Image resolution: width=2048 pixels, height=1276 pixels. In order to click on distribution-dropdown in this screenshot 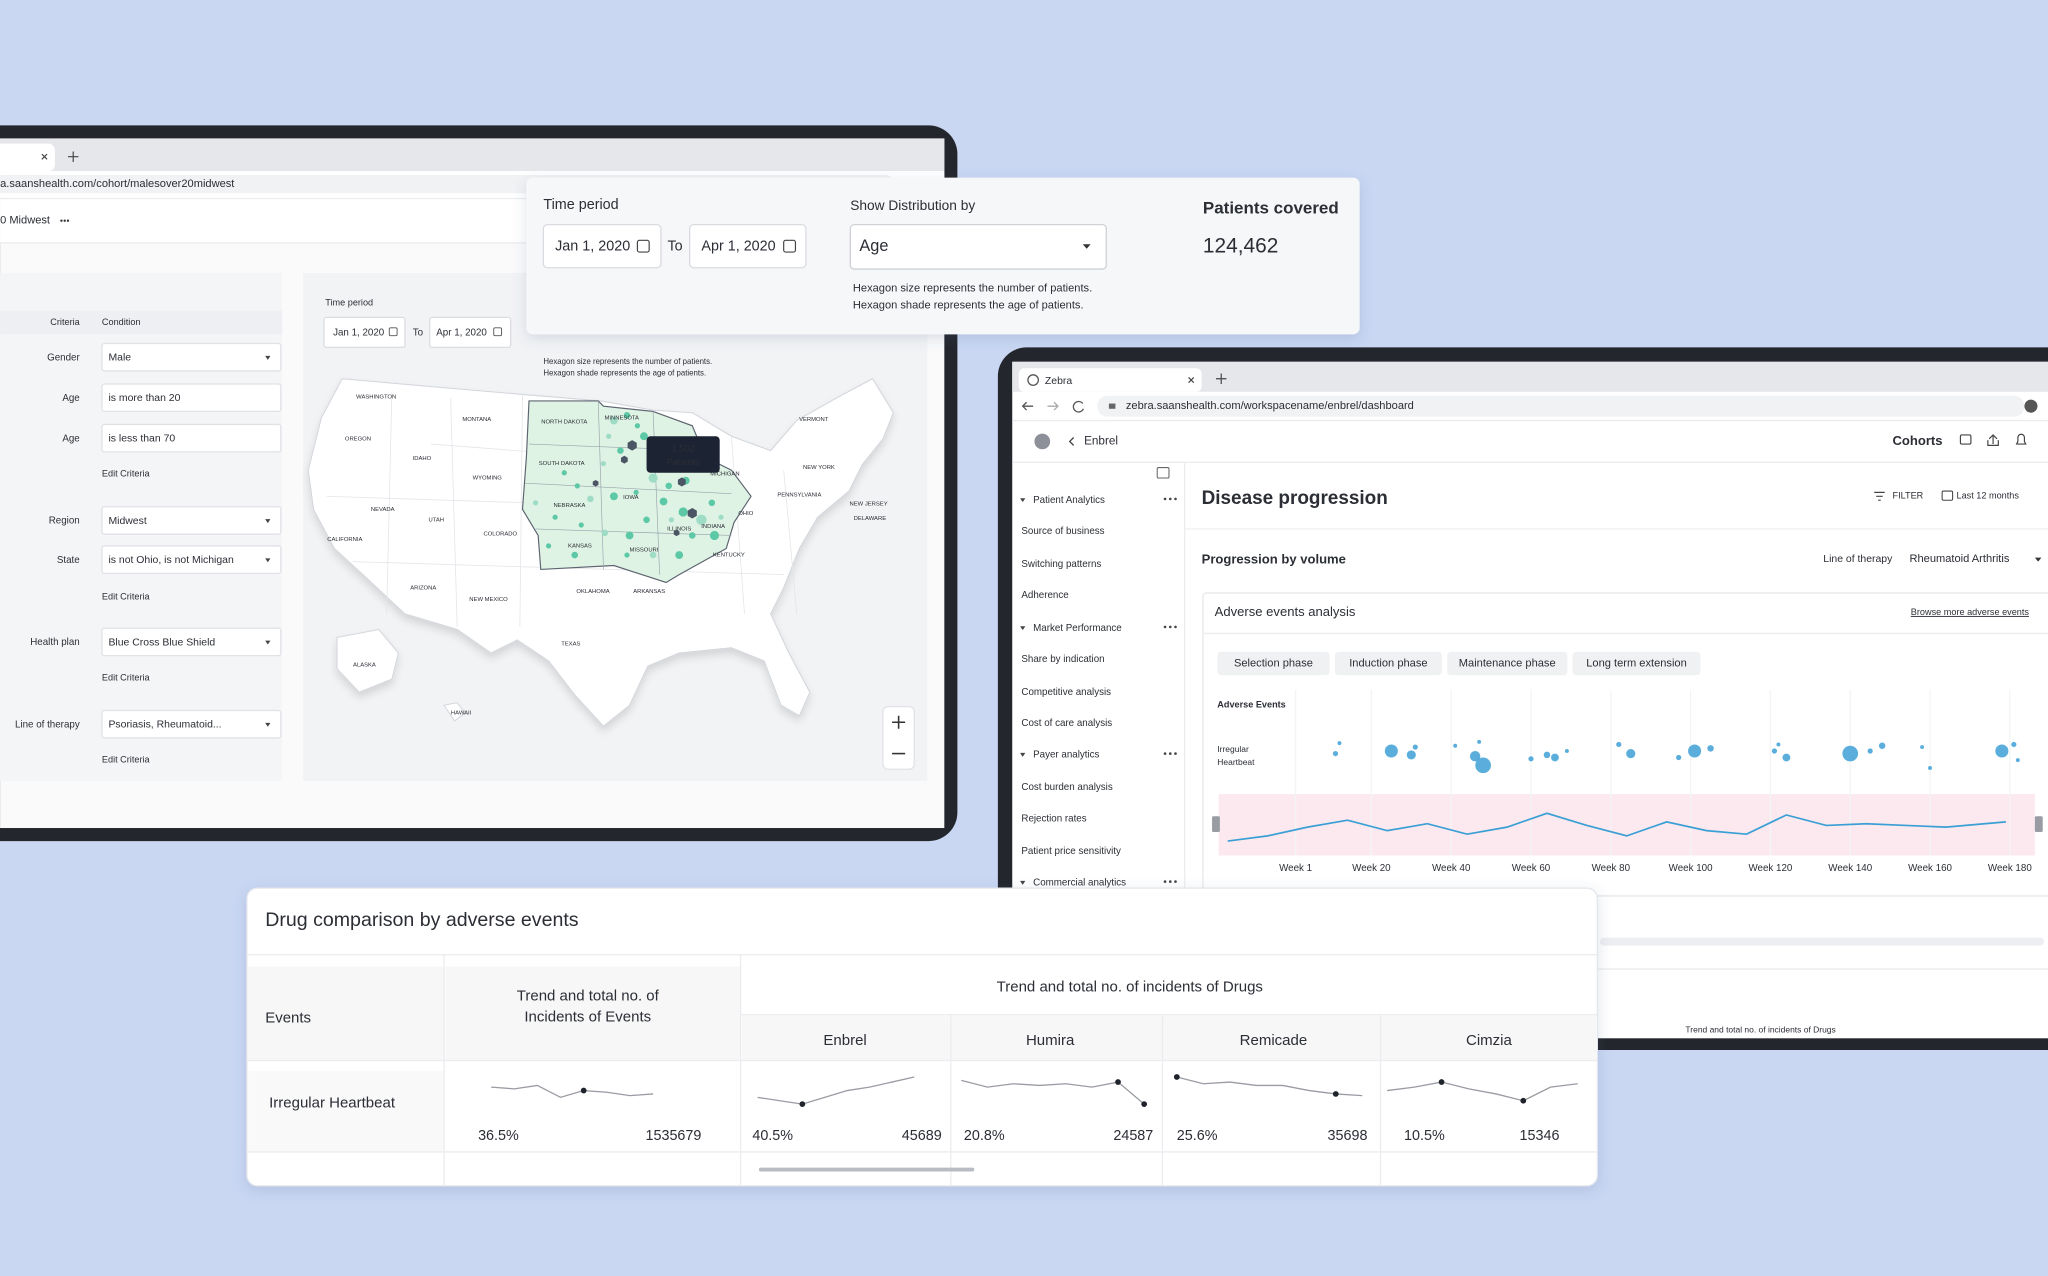, I will do `click(978, 246)`.